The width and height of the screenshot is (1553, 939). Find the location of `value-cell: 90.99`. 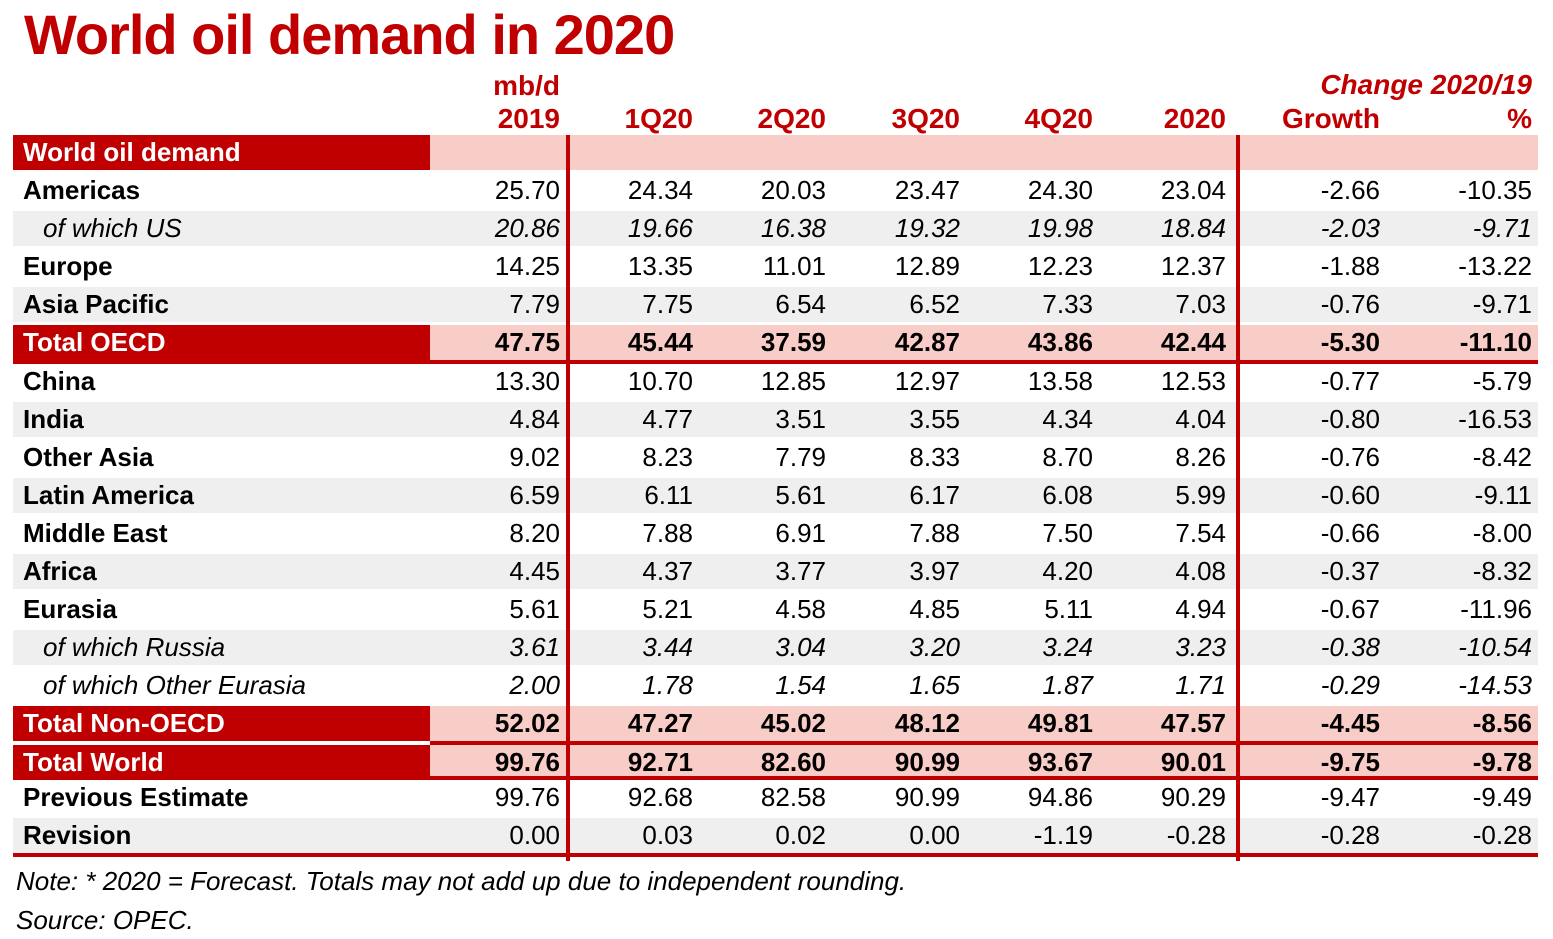

value-cell: 90.99 is located at coordinates (927, 796).